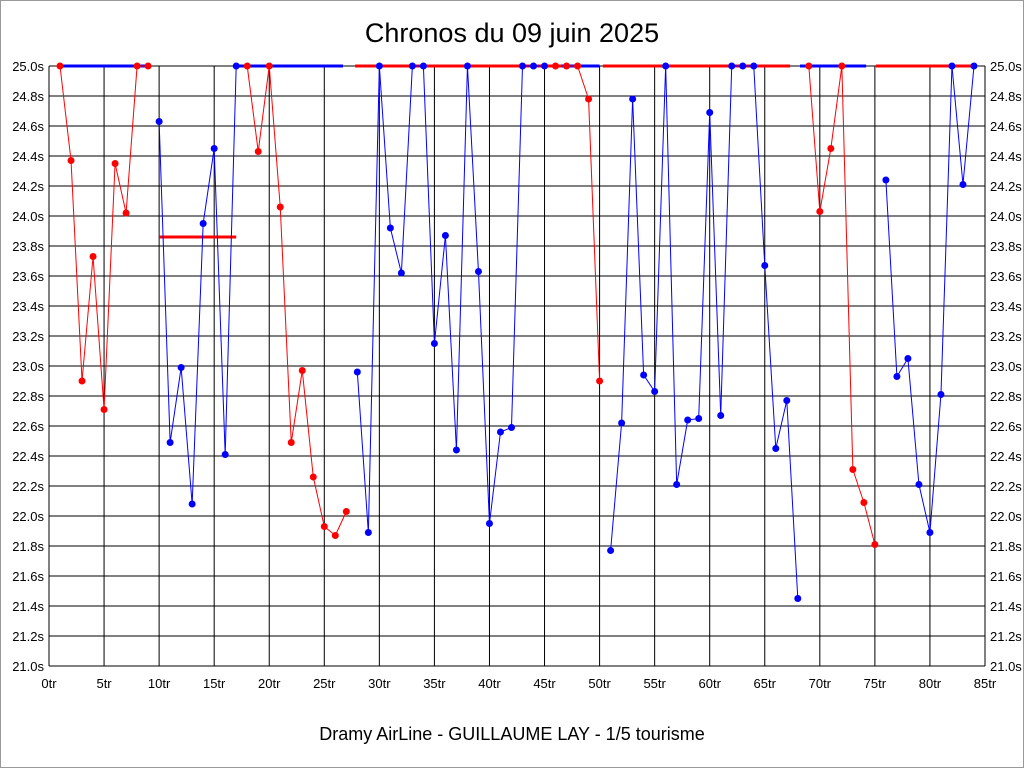 This screenshot has width=1024, height=768. Describe the element at coordinates (1006, 276) in the screenshot. I see `y-tick-label-right: 23.6s` at that location.